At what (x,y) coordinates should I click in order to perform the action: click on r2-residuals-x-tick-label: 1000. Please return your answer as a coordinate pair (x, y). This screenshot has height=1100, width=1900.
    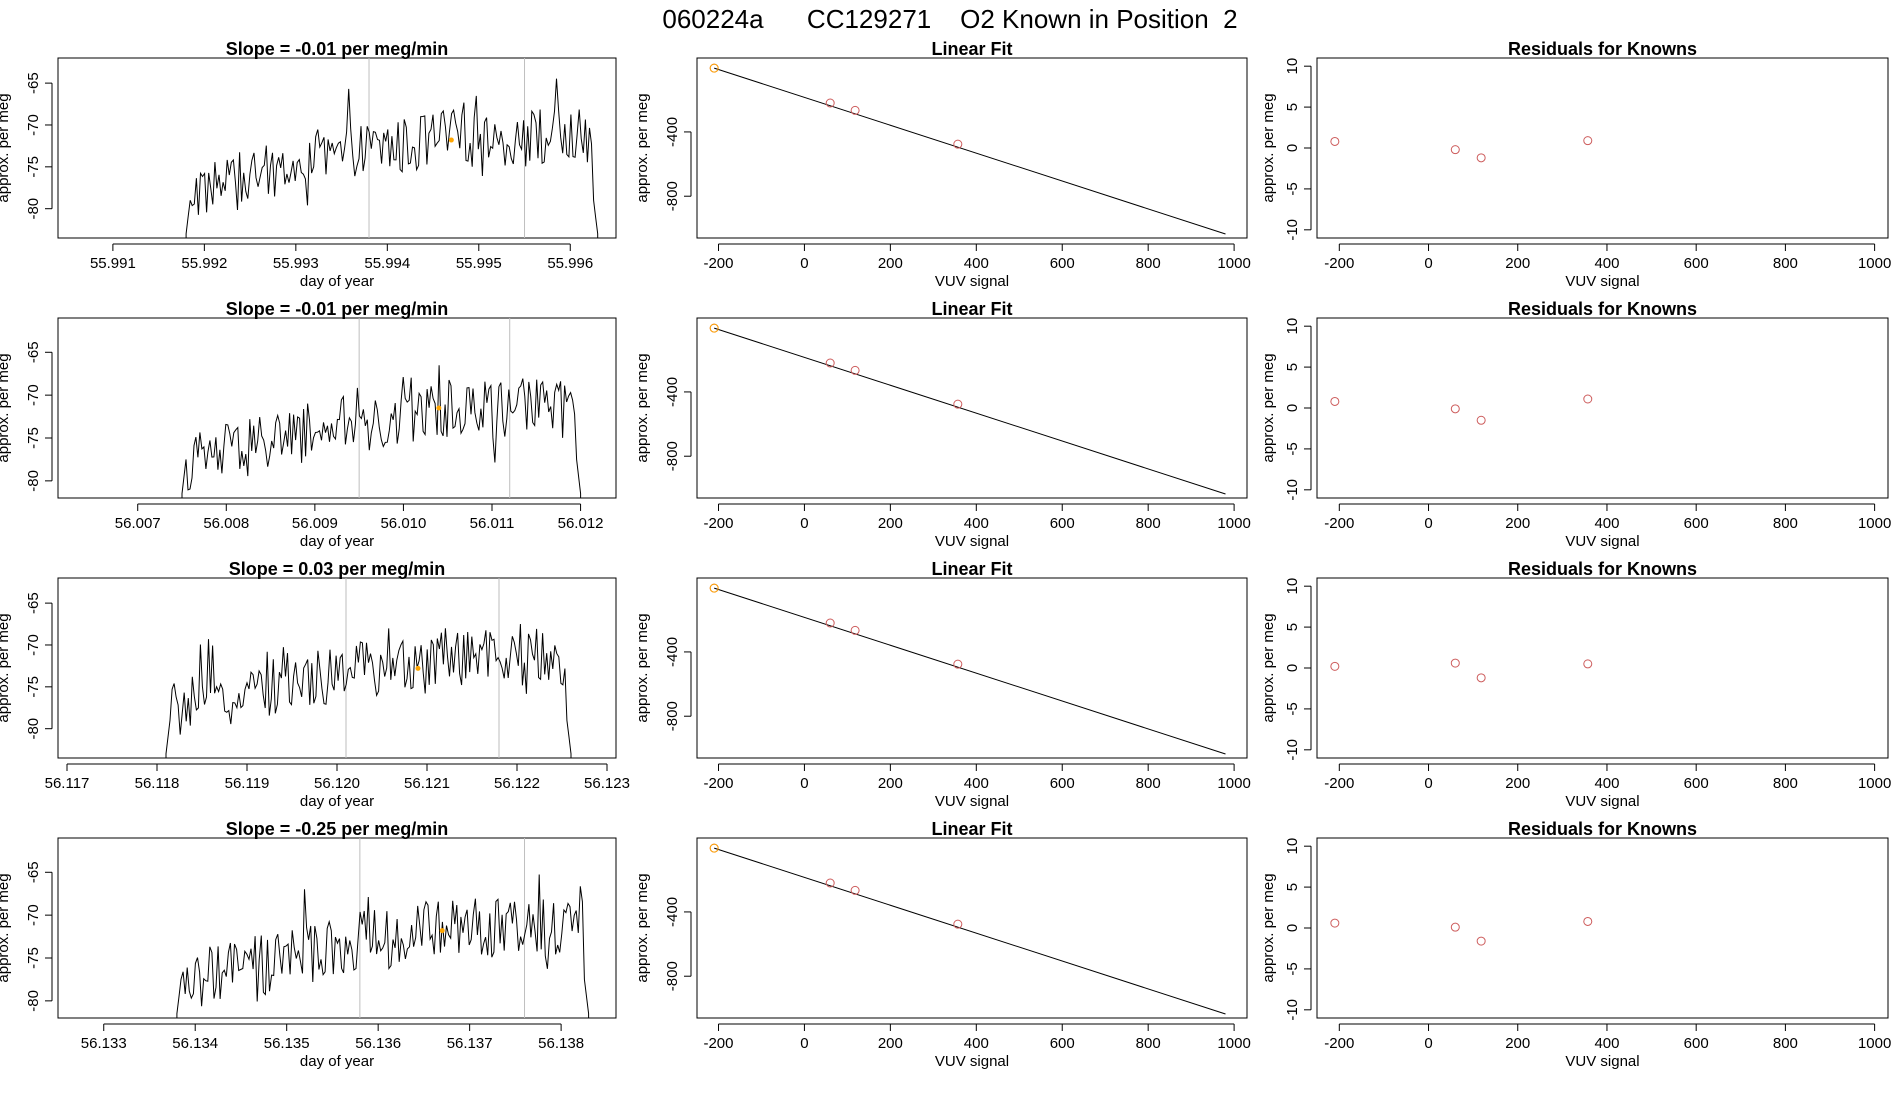
    Looking at the image, I should click on (1874, 783).